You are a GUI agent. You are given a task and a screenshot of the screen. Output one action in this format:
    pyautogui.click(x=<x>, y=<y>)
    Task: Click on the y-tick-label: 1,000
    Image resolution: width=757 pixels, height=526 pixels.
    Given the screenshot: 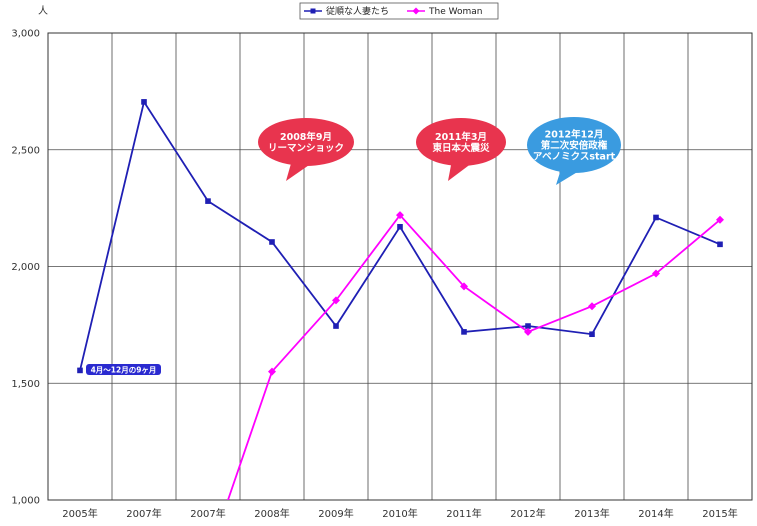 What is the action you would take?
    pyautogui.click(x=25, y=501)
    